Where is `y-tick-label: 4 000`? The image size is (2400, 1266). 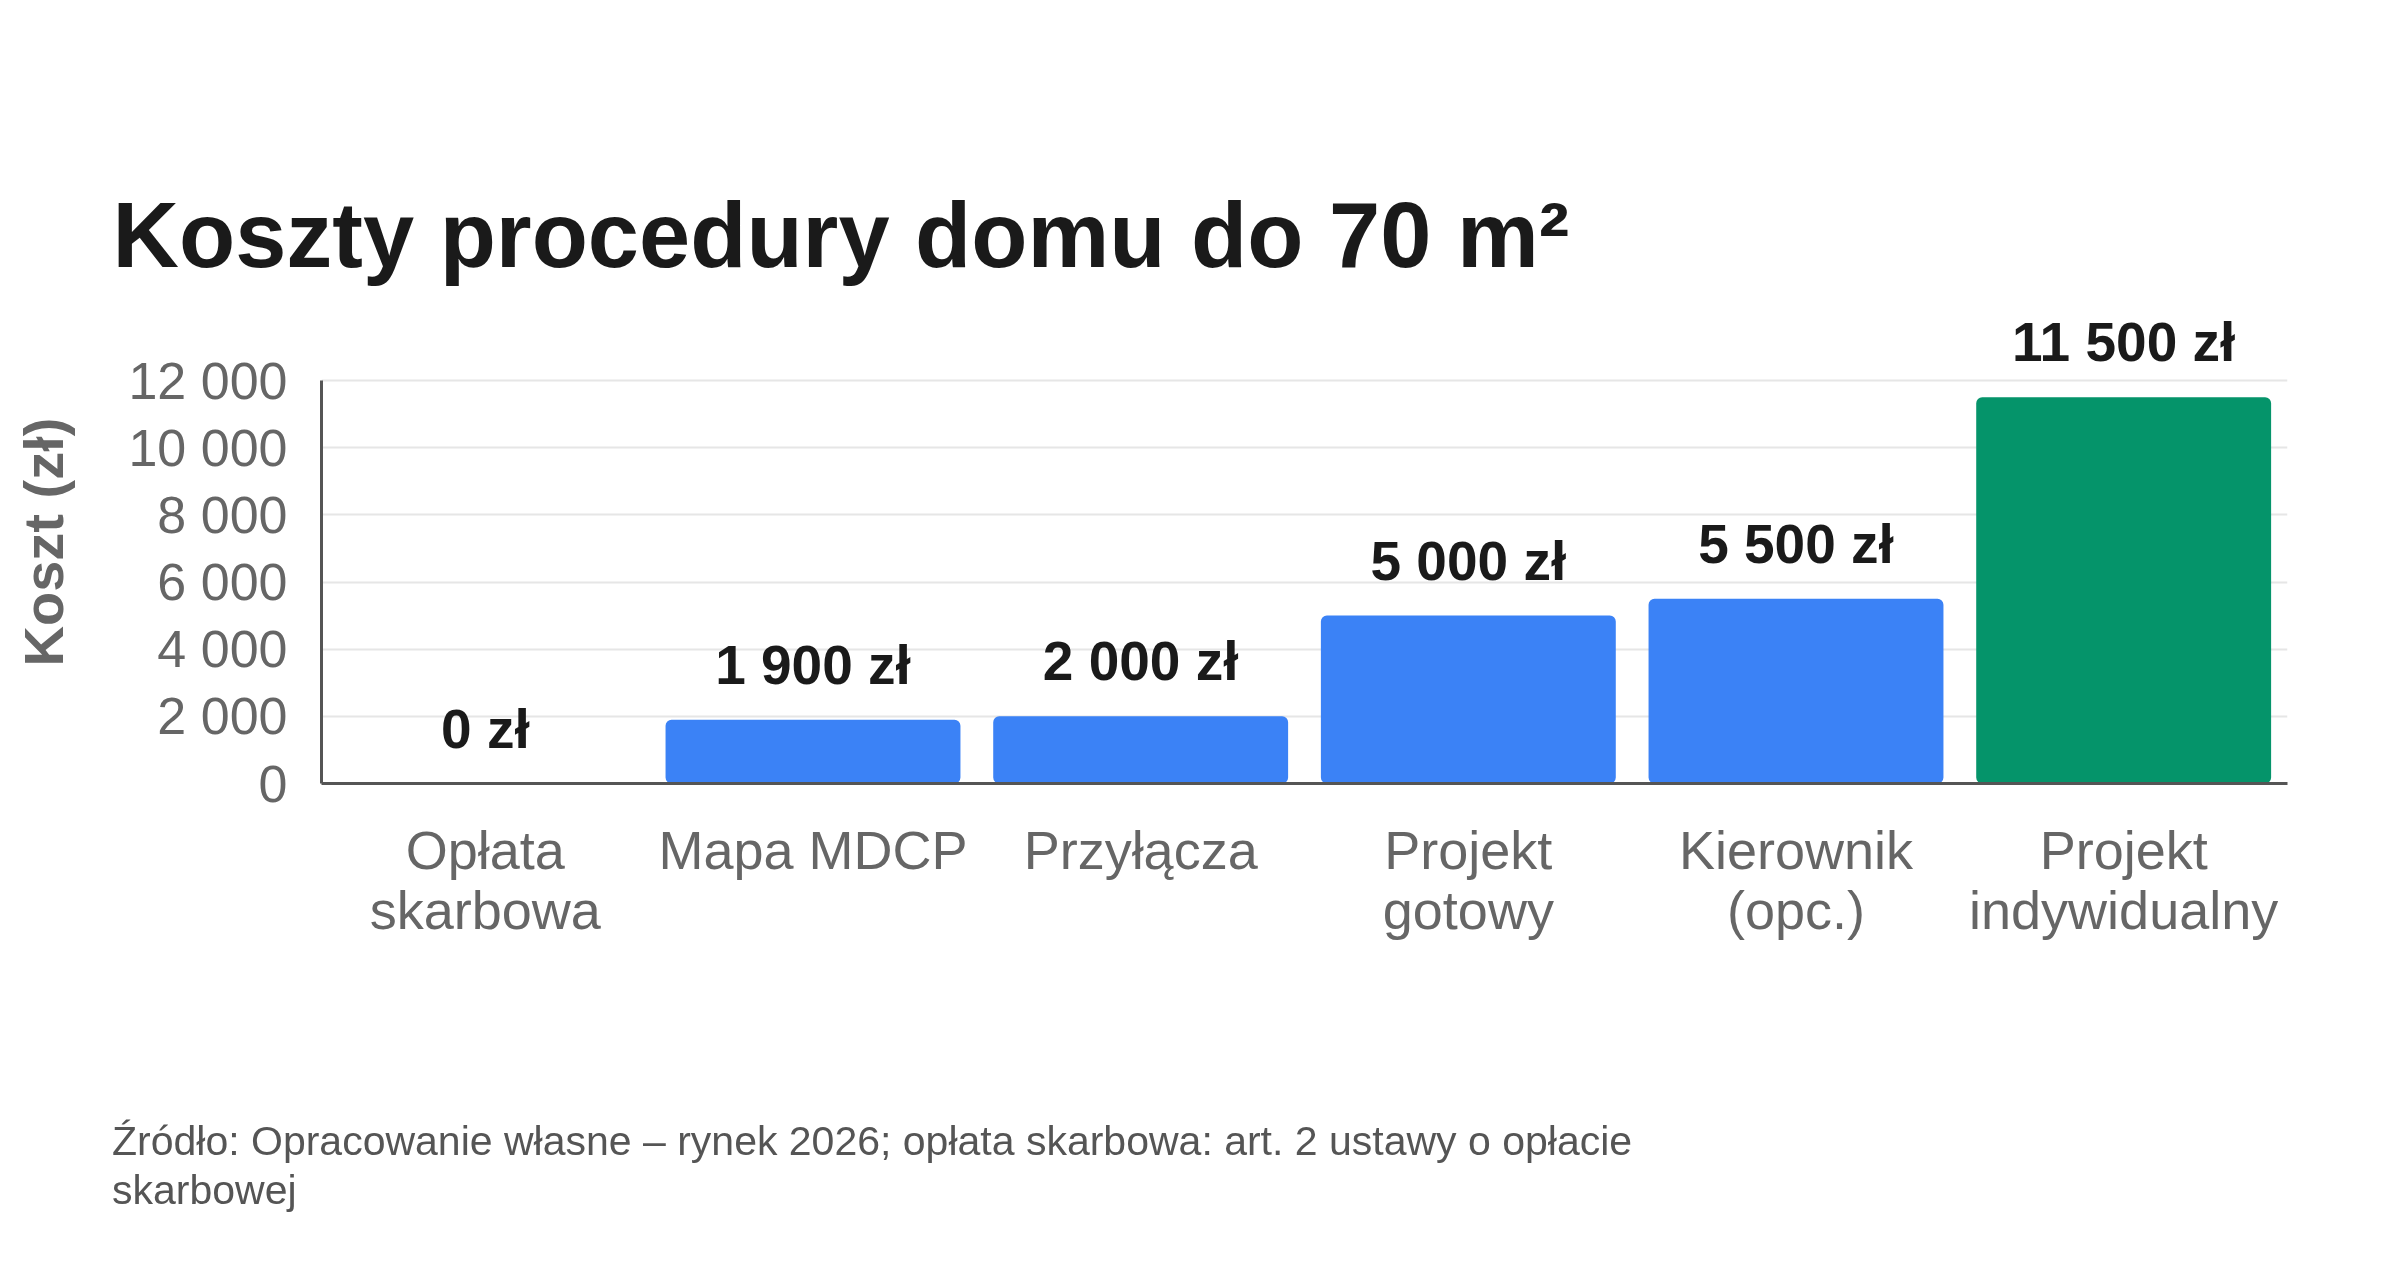 y-tick-label: 4 000 is located at coordinates (222, 649).